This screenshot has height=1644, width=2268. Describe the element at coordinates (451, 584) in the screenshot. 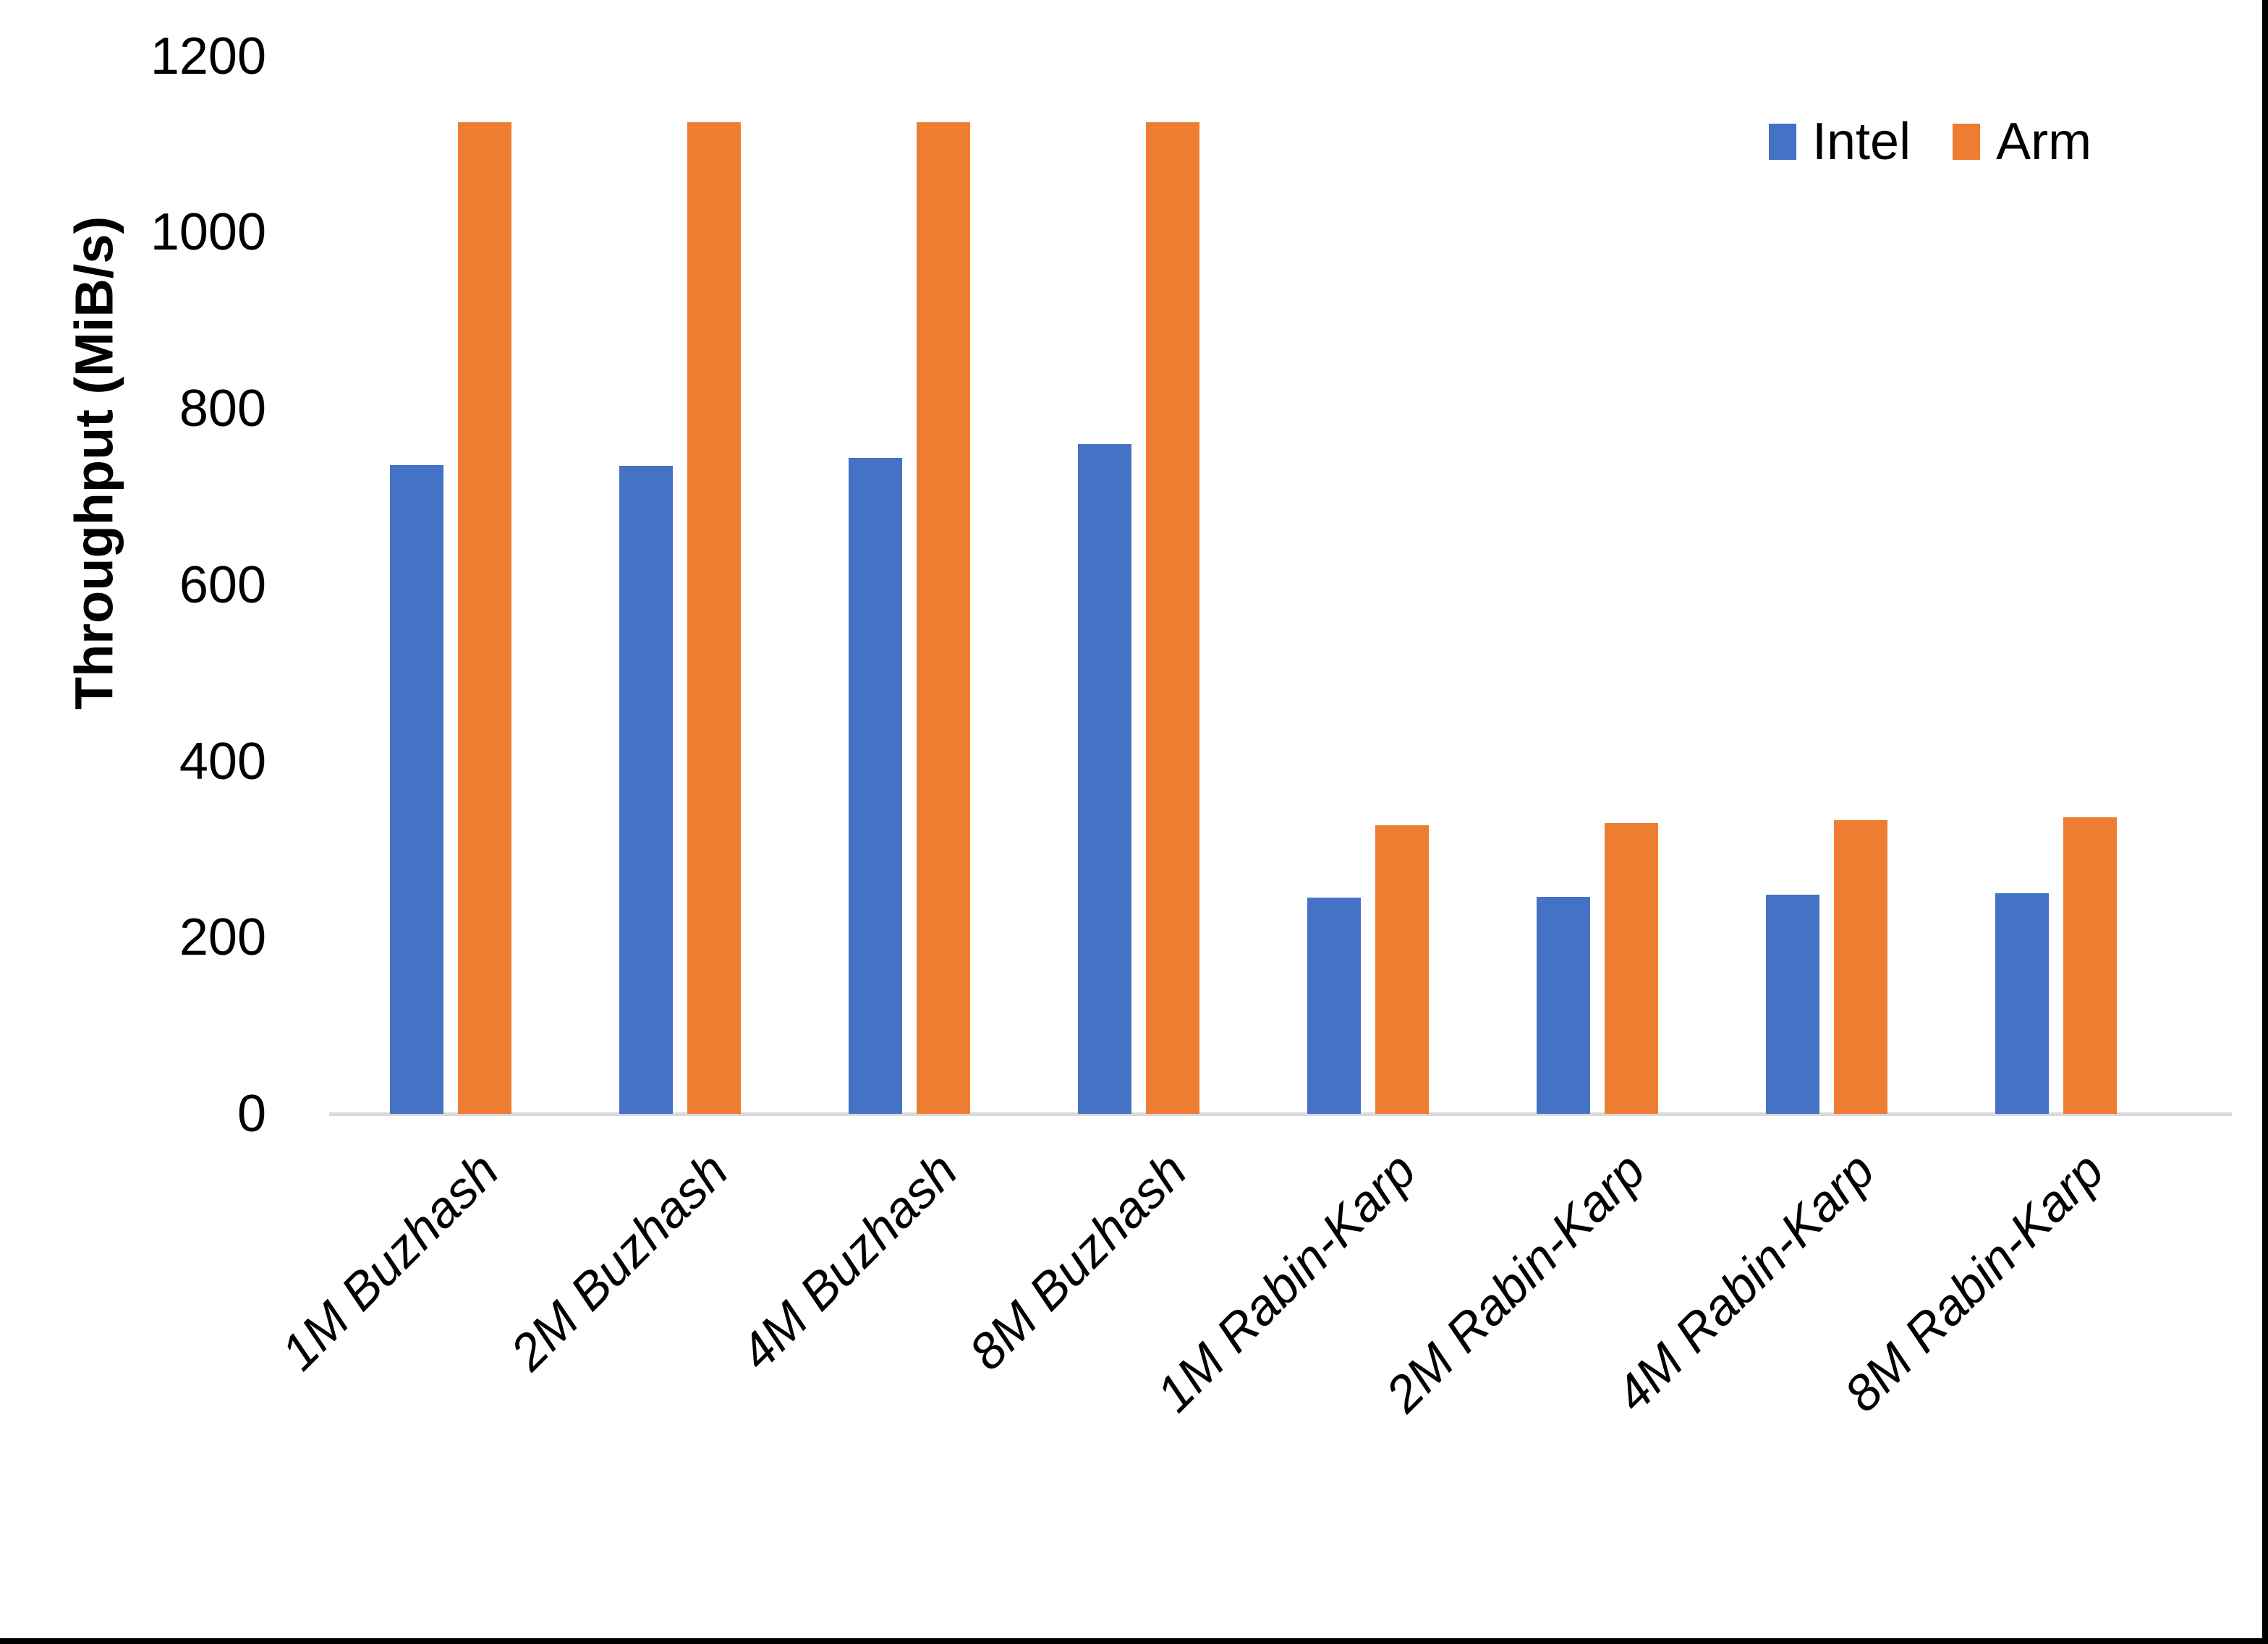

I see `bar-group-1m-buzhash` at that location.